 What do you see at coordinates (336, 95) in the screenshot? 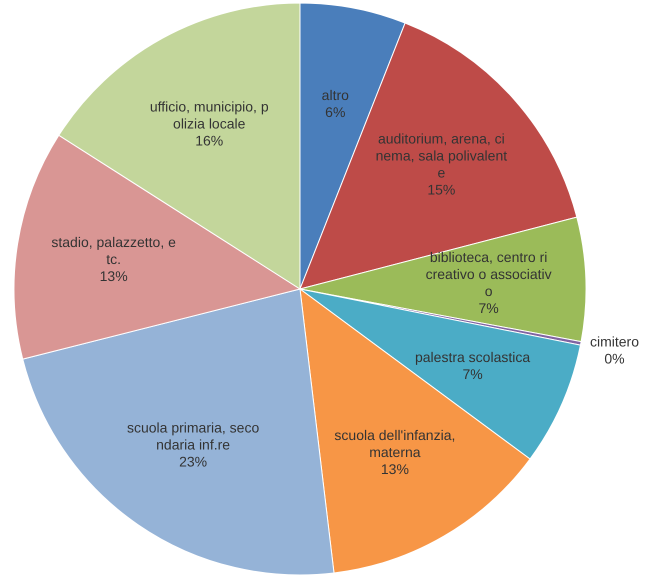
I see `slice-label: altro` at bounding box center [336, 95].